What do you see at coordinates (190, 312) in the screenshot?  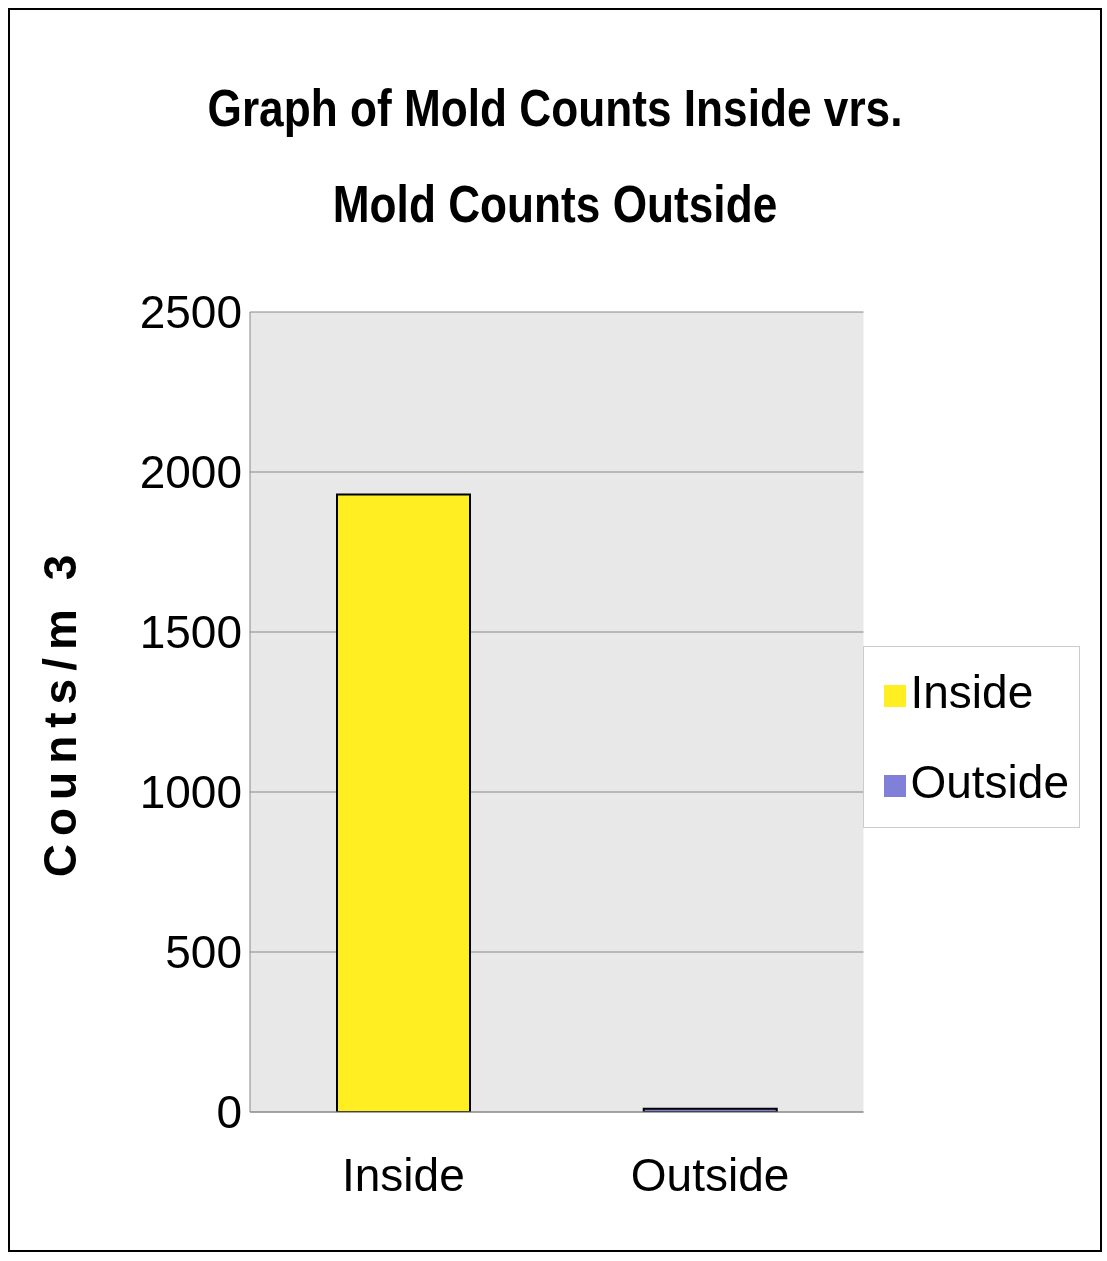 I see `y-tick-label: 2500` at bounding box center [190, 312].